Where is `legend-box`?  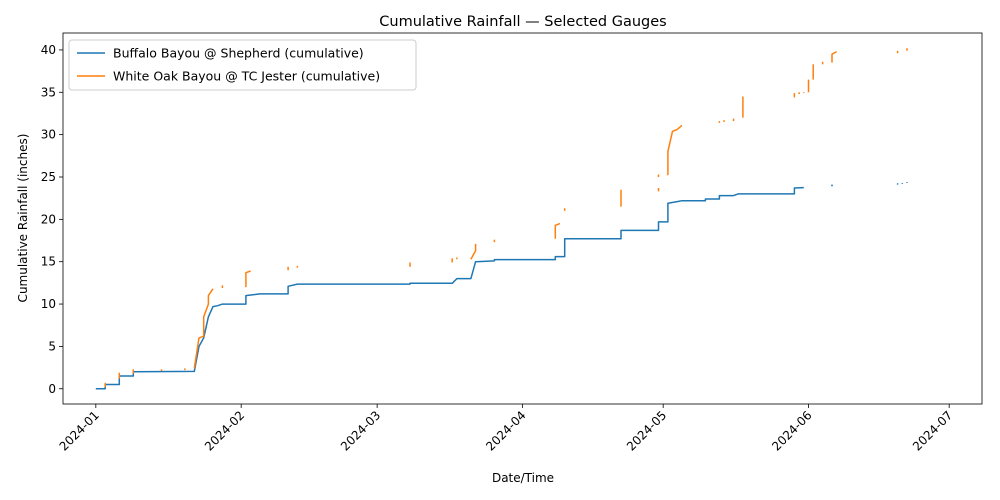 legend-box is located at coordinates (242, 65).